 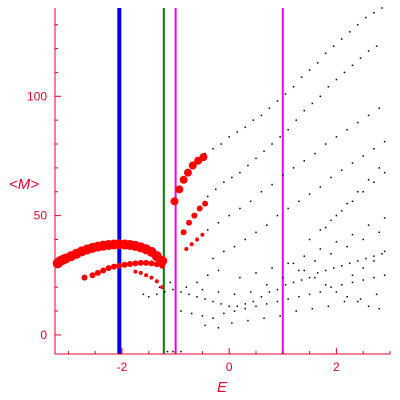 I want to click on x-tick-label: 2, so click(x=336, y=367).